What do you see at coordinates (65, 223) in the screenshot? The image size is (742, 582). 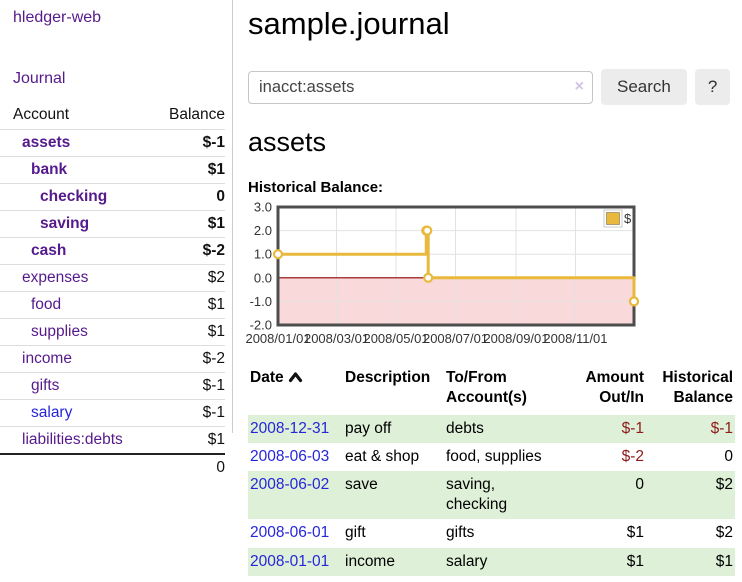 I see `account-link: saving` at bounding box center [65, 223].